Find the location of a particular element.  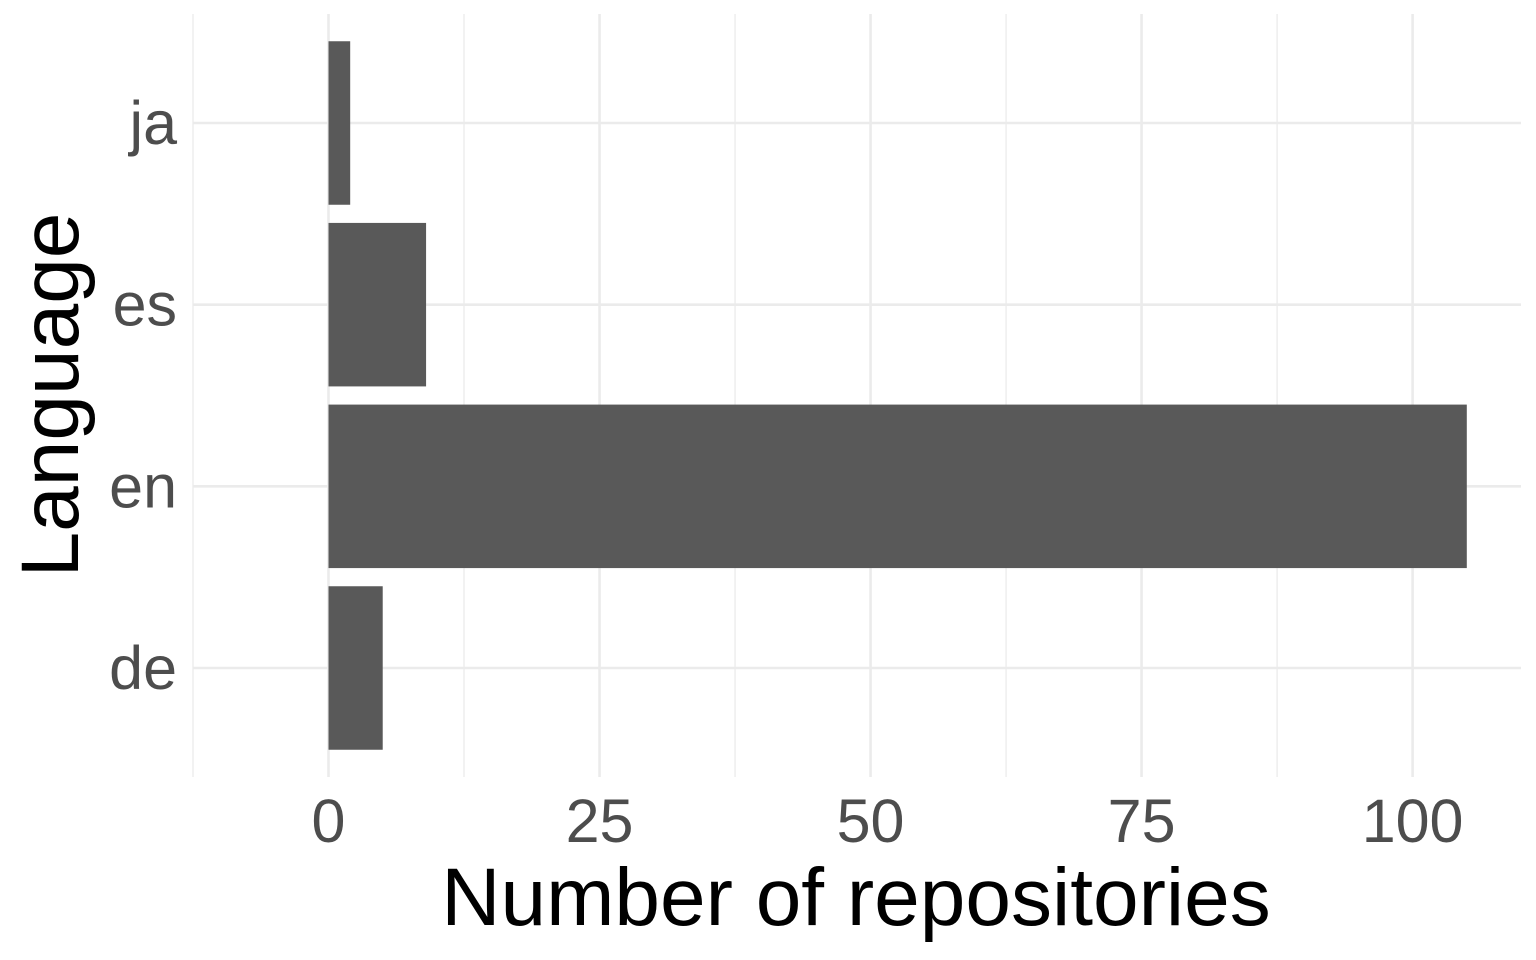

x-tick-labels: 0 25 50 75 100 is located at coordinates (888, 821).